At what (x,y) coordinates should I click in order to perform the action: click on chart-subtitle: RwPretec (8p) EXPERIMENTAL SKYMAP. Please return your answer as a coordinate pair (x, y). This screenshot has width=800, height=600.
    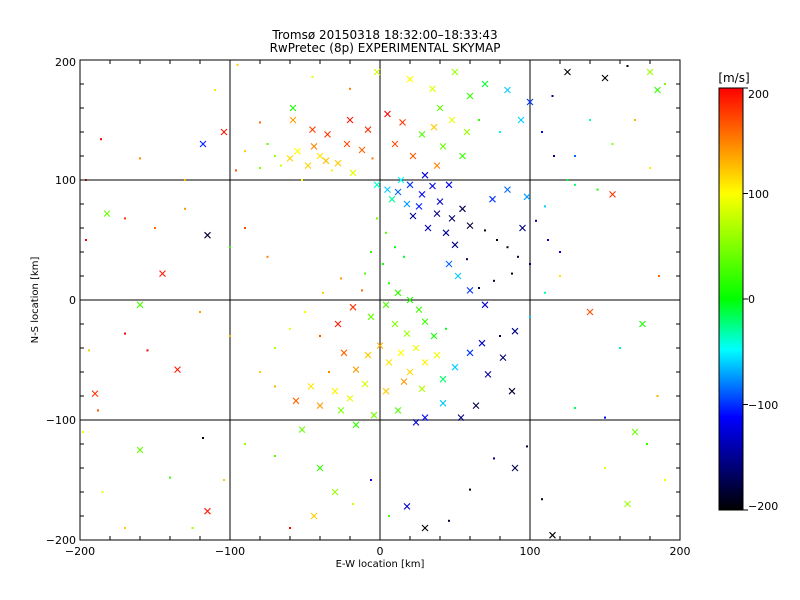
    Looking at the image, I should click on (385, 48).